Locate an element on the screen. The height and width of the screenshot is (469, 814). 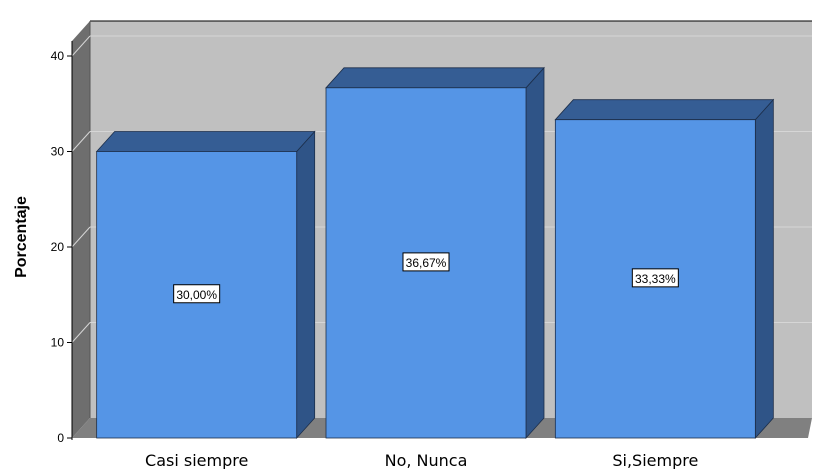
x-tick-label: Si,Siempre is located at coordinates (655, 460).